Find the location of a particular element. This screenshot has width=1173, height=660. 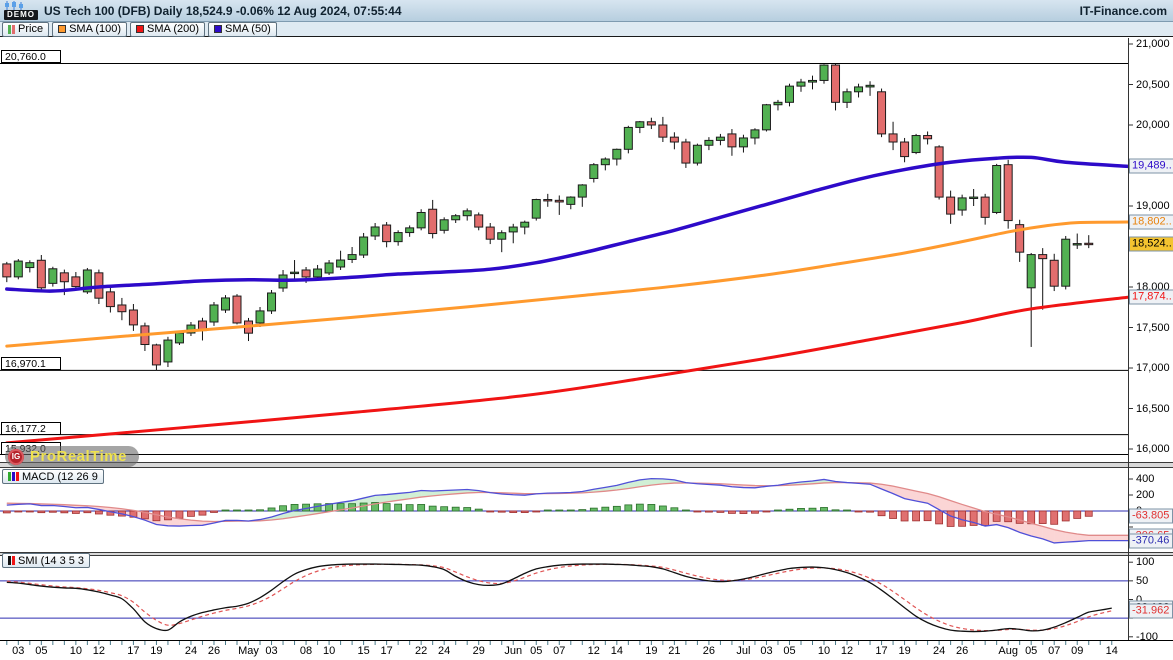

legend-price-chip: Price is located at coordinates (26, 29).